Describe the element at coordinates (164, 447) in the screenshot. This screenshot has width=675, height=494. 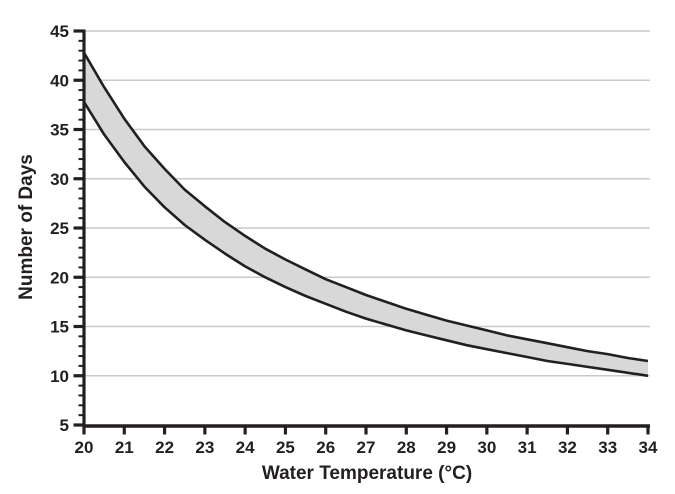
I see `x-tick-label-22: 22` at that location.